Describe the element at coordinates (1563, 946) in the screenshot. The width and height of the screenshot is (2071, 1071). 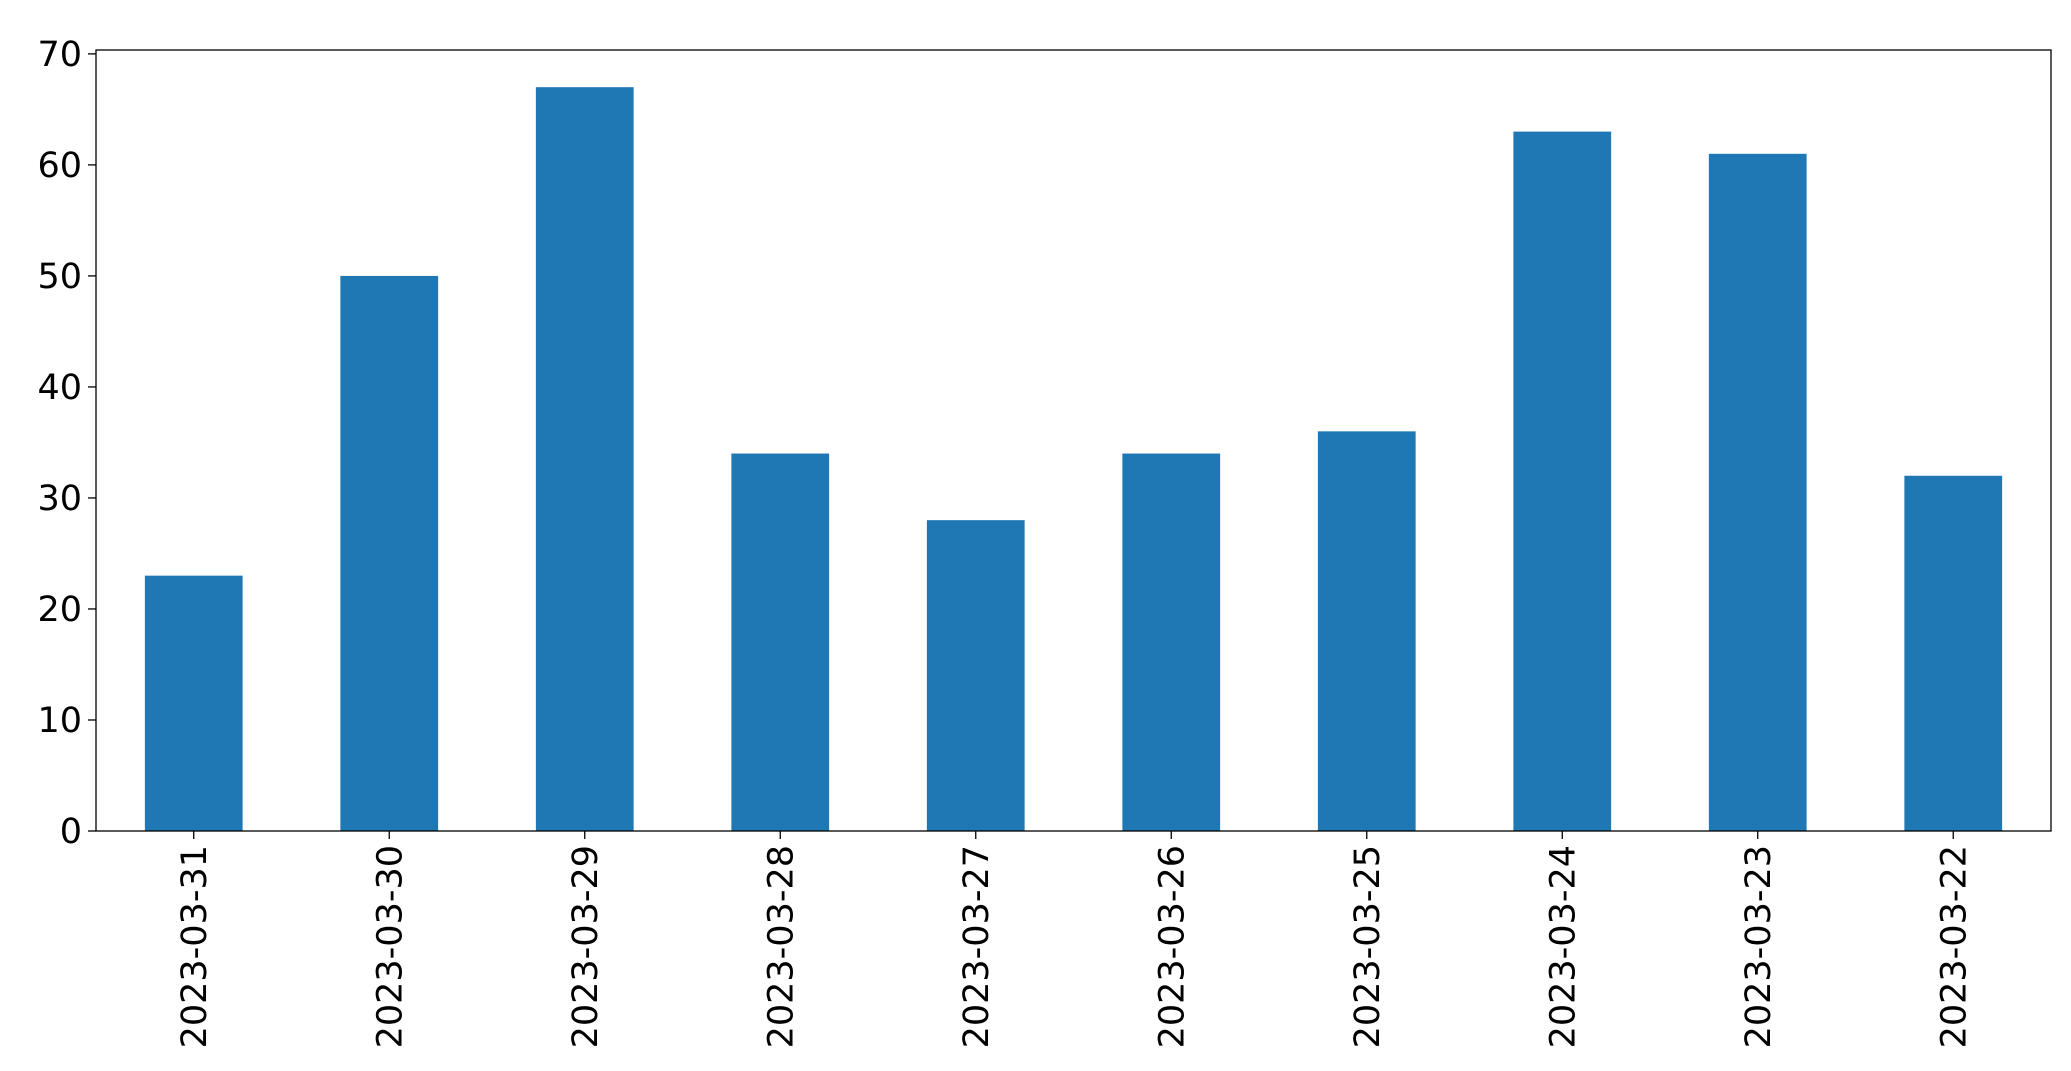
I see `x-tick-label: 2023-03-24` at that location.